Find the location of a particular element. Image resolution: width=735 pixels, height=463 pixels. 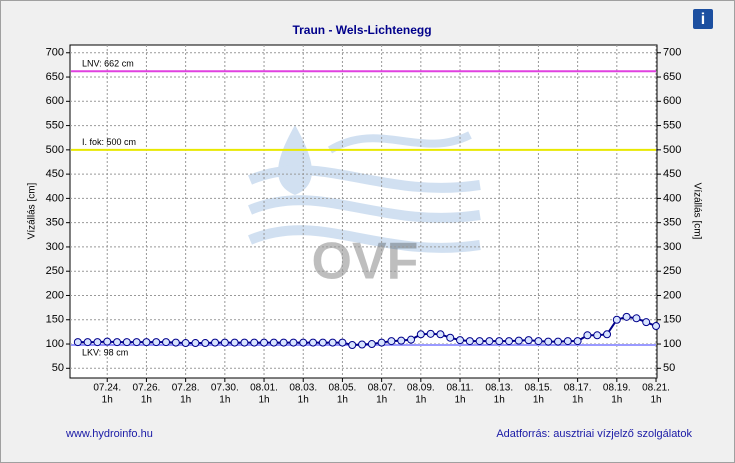

y2-tick-label: 700 is located at coordinates (672, 53).